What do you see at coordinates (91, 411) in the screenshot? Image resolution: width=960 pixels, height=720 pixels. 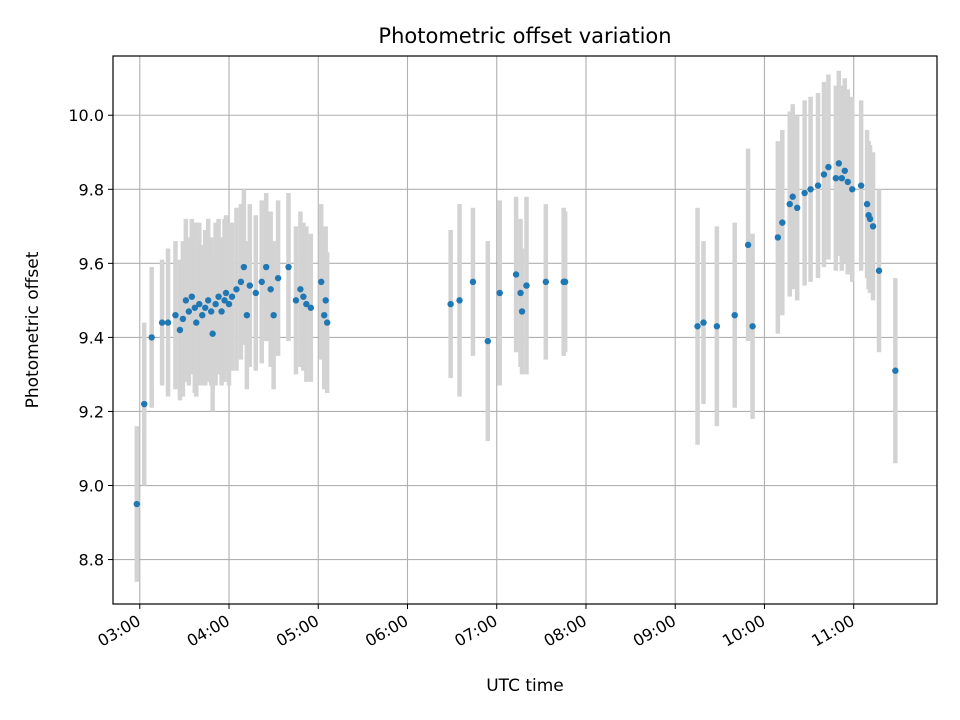 I see `y-tick-label: 9.2` at bounding box center [91, 411].